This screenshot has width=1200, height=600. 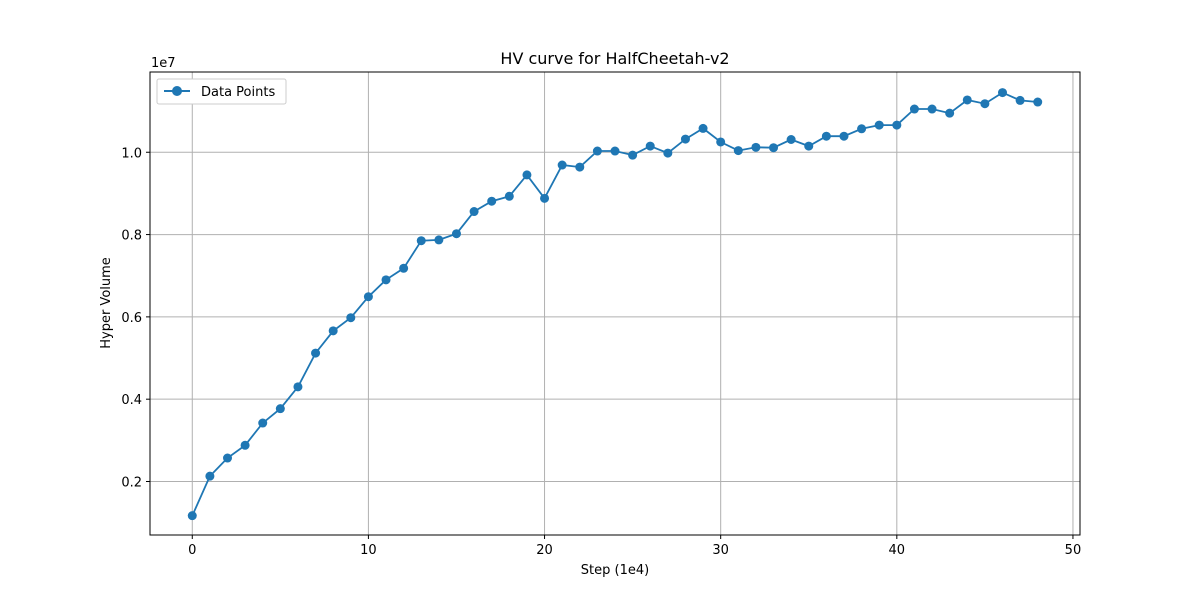 What do you see at coordinates (614, 58) in the screenshot?
I see `chart-title: HV curve for HalfCheetah-v2` at bounding box center [614, 58].